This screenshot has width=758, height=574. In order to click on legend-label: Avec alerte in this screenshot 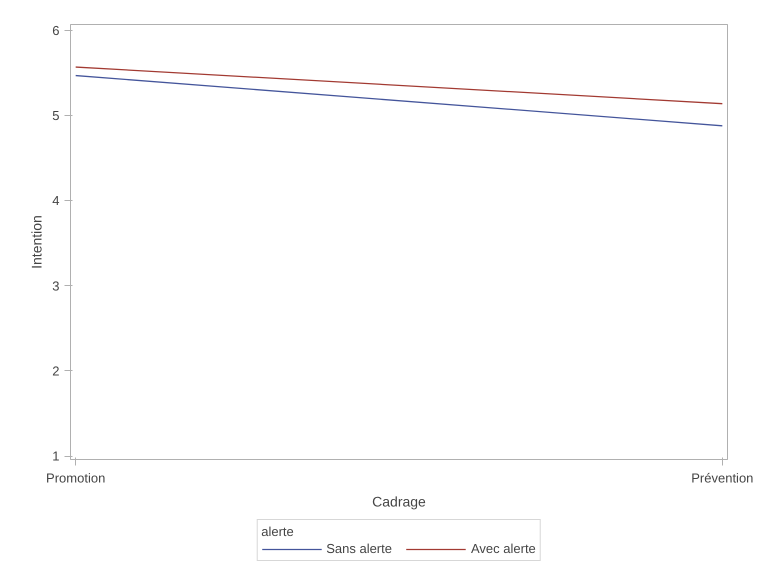, I will do `click(503, 548)`.